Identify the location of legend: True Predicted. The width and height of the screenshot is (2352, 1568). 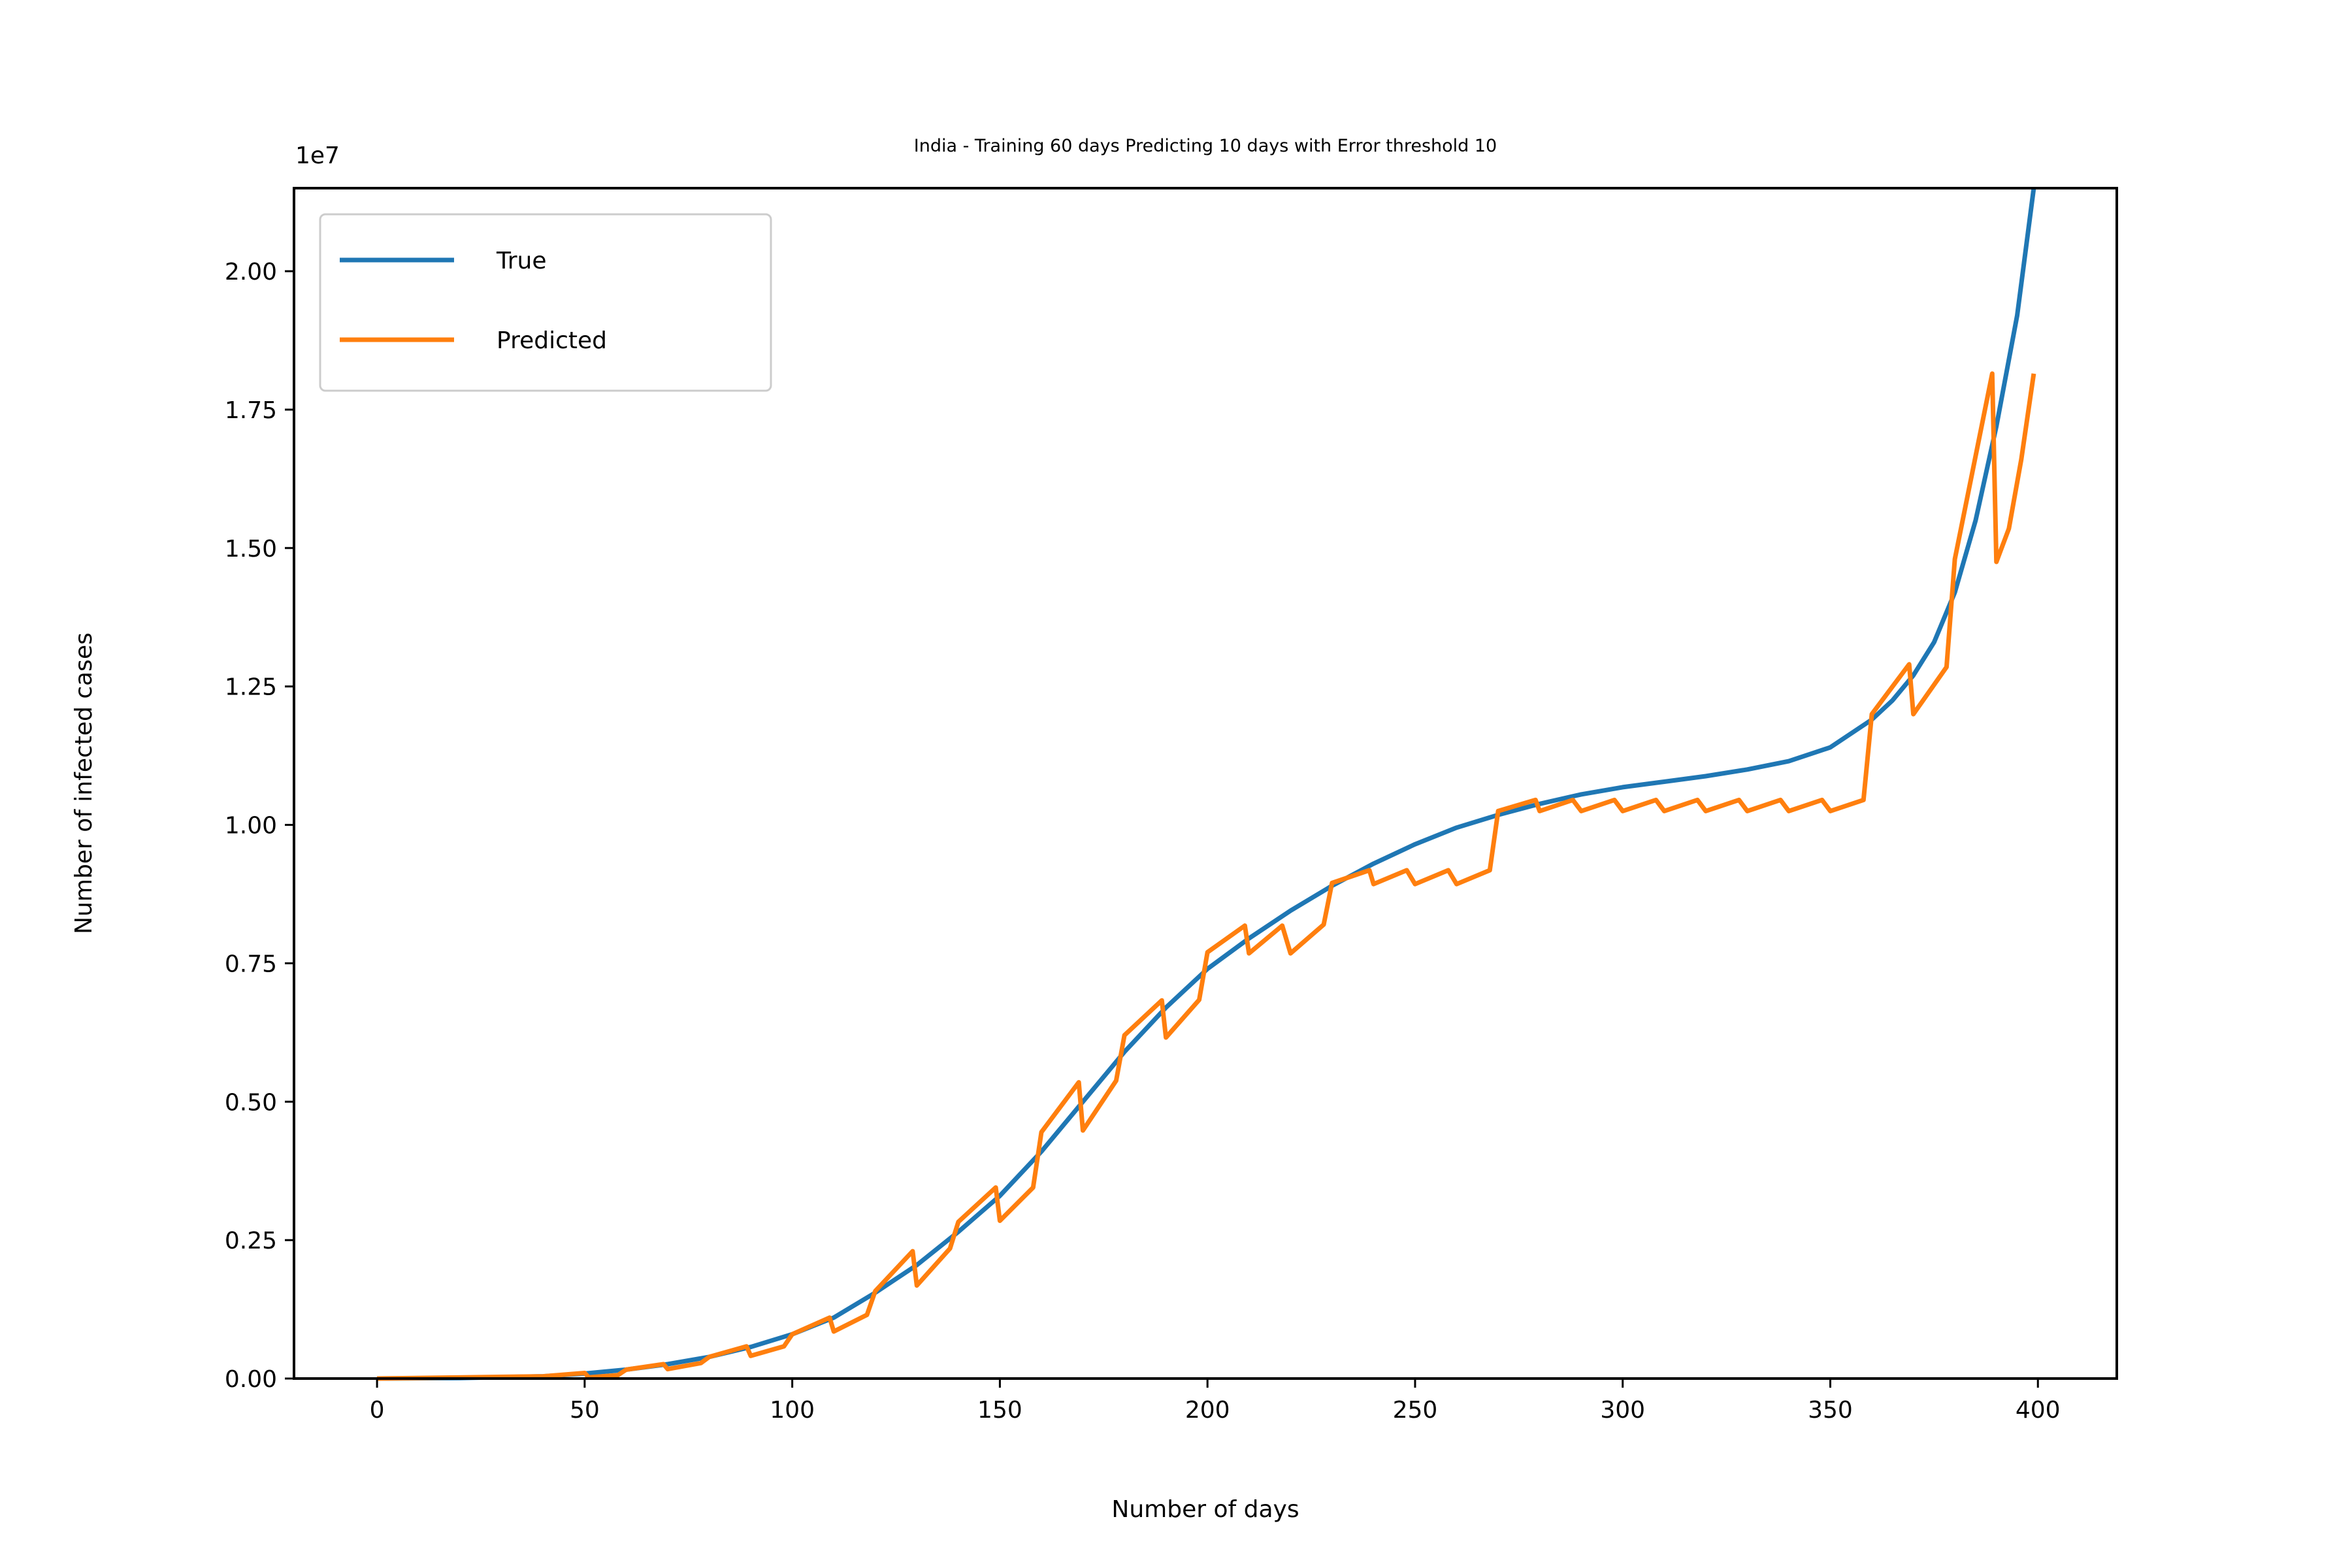
(545, 302).